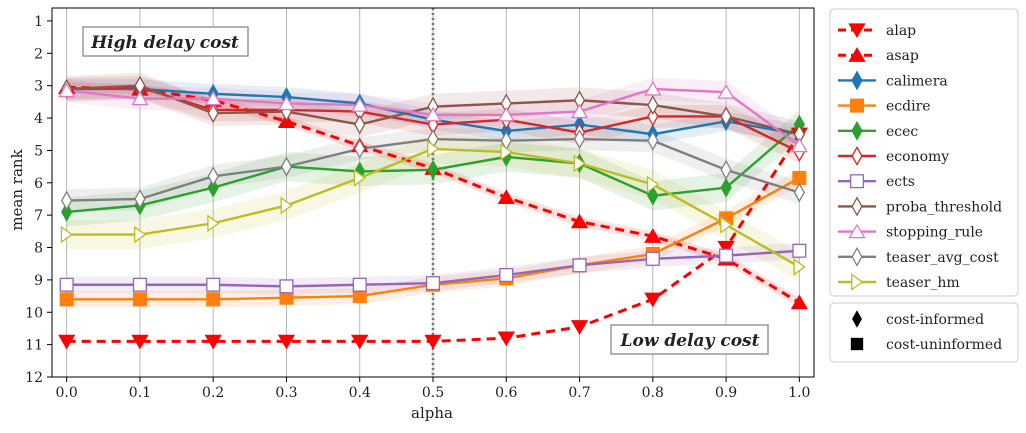  Describe the element at coordinates (944, 345) in the screenshot. I see `marker-legend-label-1: cost-uninformed` at that location.